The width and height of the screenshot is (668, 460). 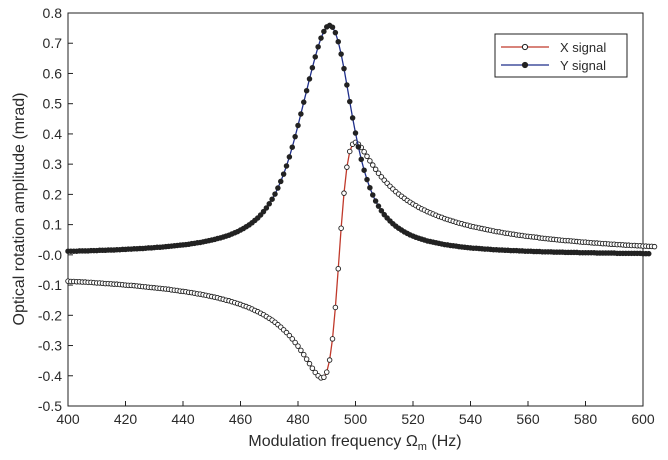 I want to click on y-tick-label: 0.6, so click(x=53, y=73).